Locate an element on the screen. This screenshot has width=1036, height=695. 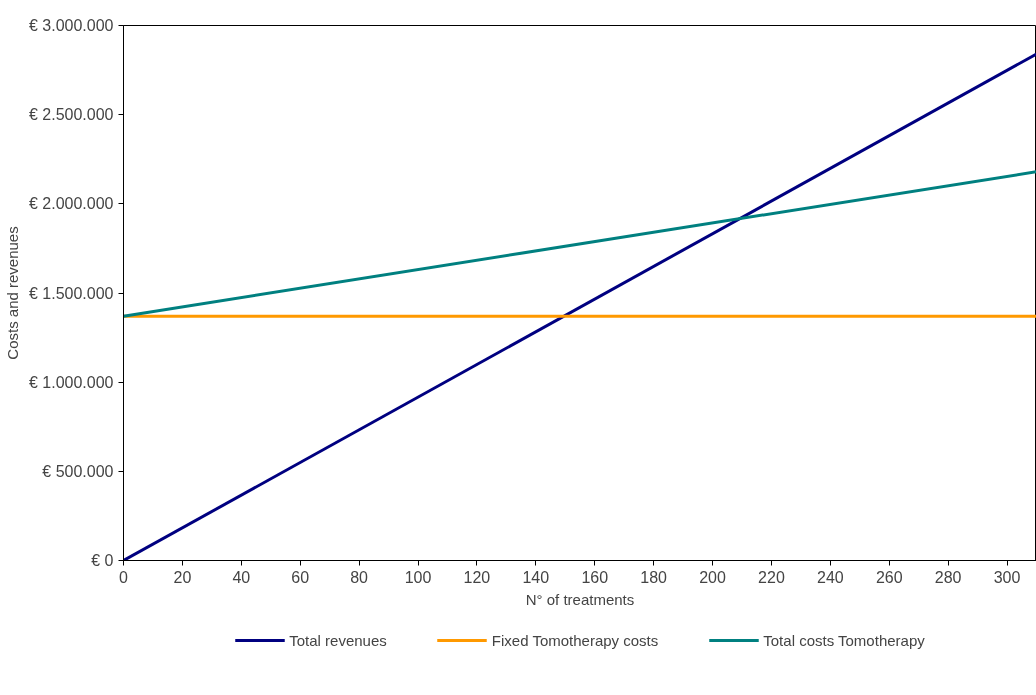
y-tick-label: € 3.000.000 is located at coordinates (71, 25).